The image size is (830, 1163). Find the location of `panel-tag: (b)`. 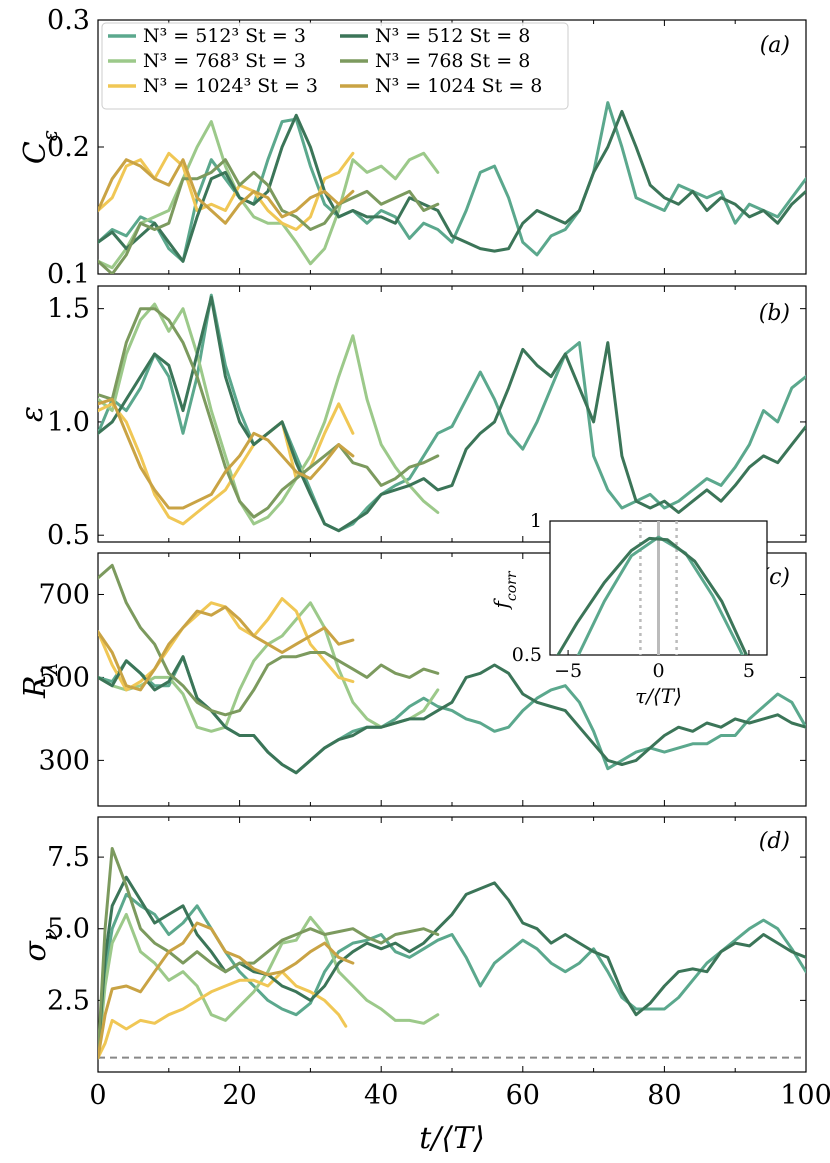

panel-tag: (b) is located at coordinates (774, 313).